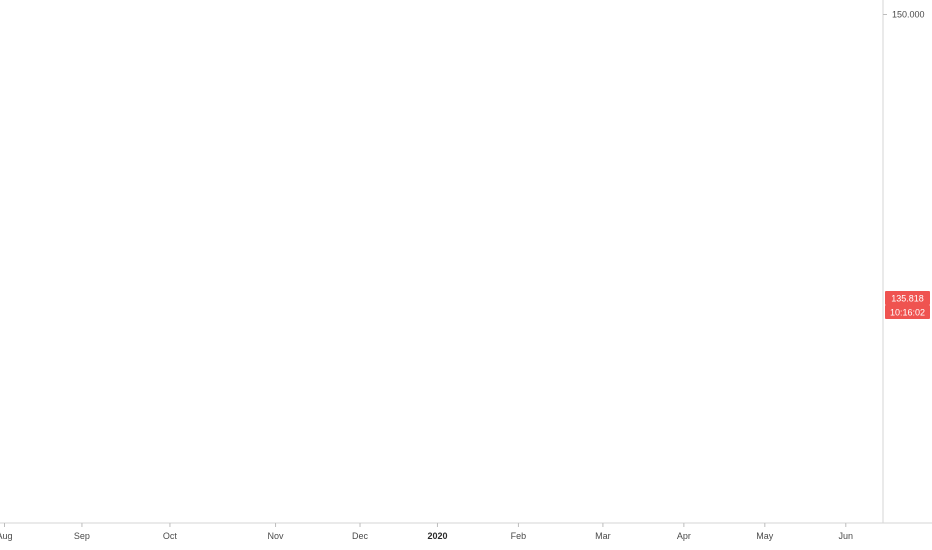  I want to click on time-tick-label: Sep, so click(82, 536).